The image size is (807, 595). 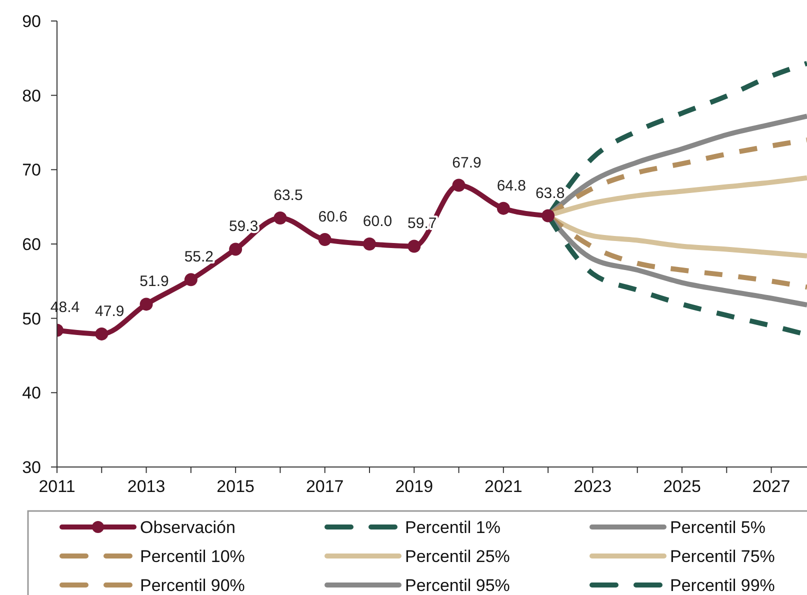 I want to click on y-tick-label: 60, so click(x=31, y=244).